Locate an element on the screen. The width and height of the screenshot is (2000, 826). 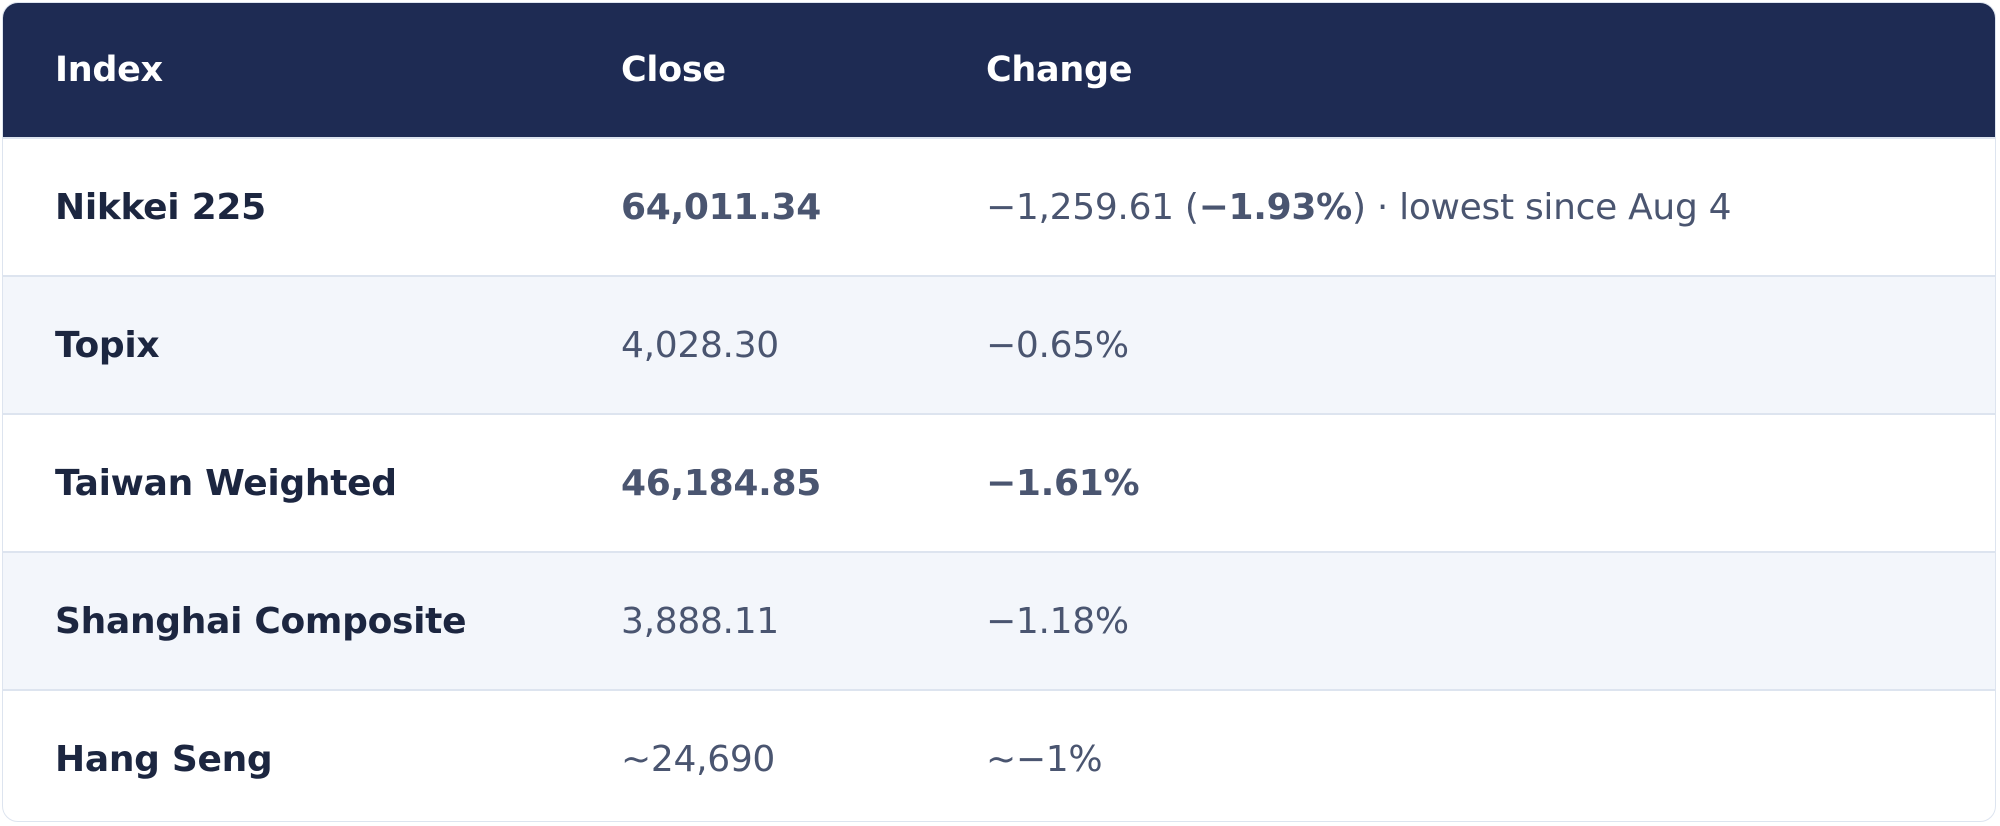
index-name: Topix is located at coordinates (107, 345).